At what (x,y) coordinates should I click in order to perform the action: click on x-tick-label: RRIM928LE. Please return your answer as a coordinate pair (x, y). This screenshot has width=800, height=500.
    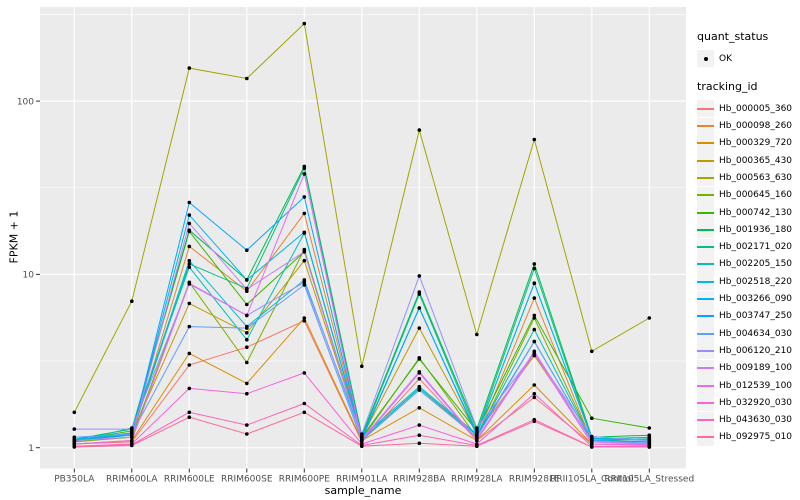
    Looking at the image, I should click on (534, 480).